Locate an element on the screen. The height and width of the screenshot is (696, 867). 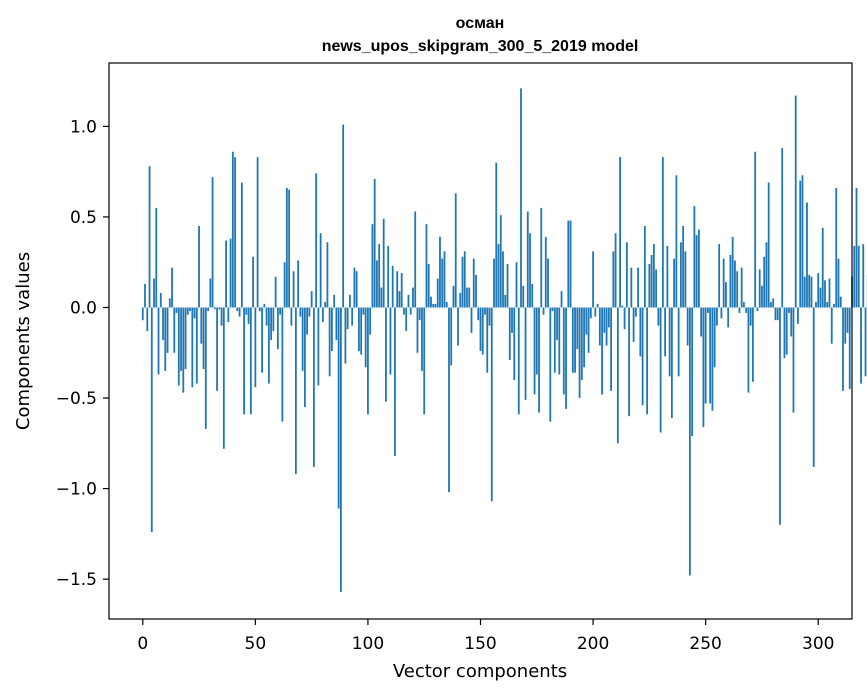
x-tick-label: 150 is located at coordinates (480, 644).